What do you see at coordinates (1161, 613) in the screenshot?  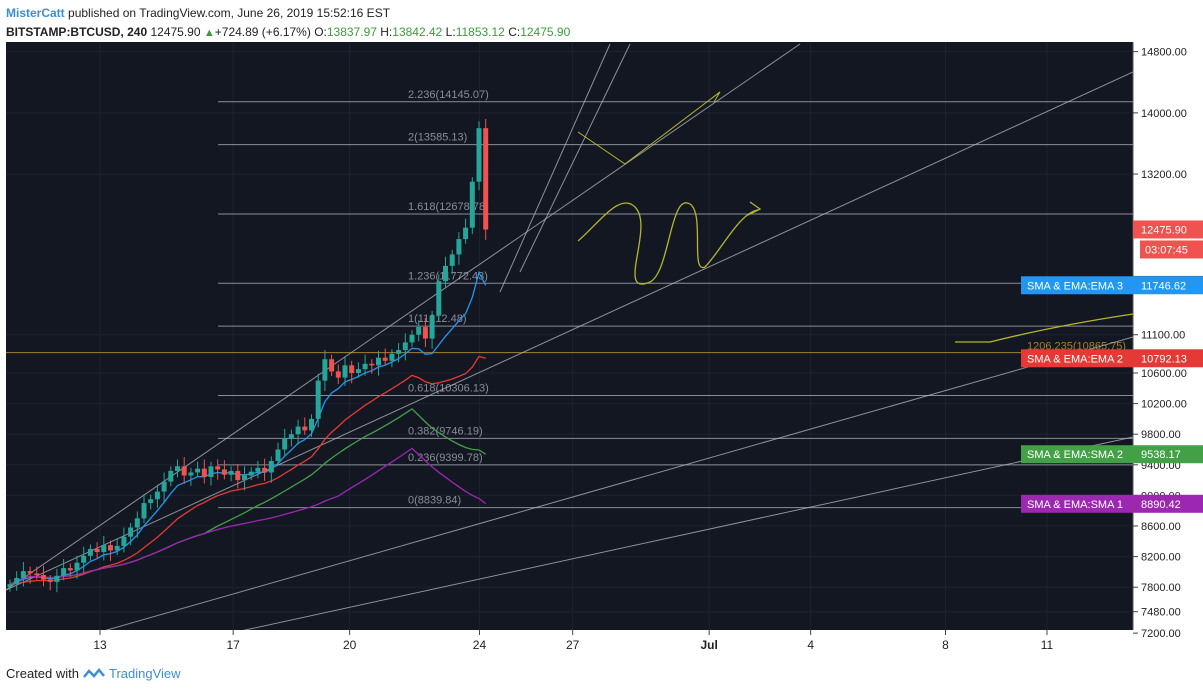 I see `price-tick-label: 7480.00` at bounding box center [1161, 613].